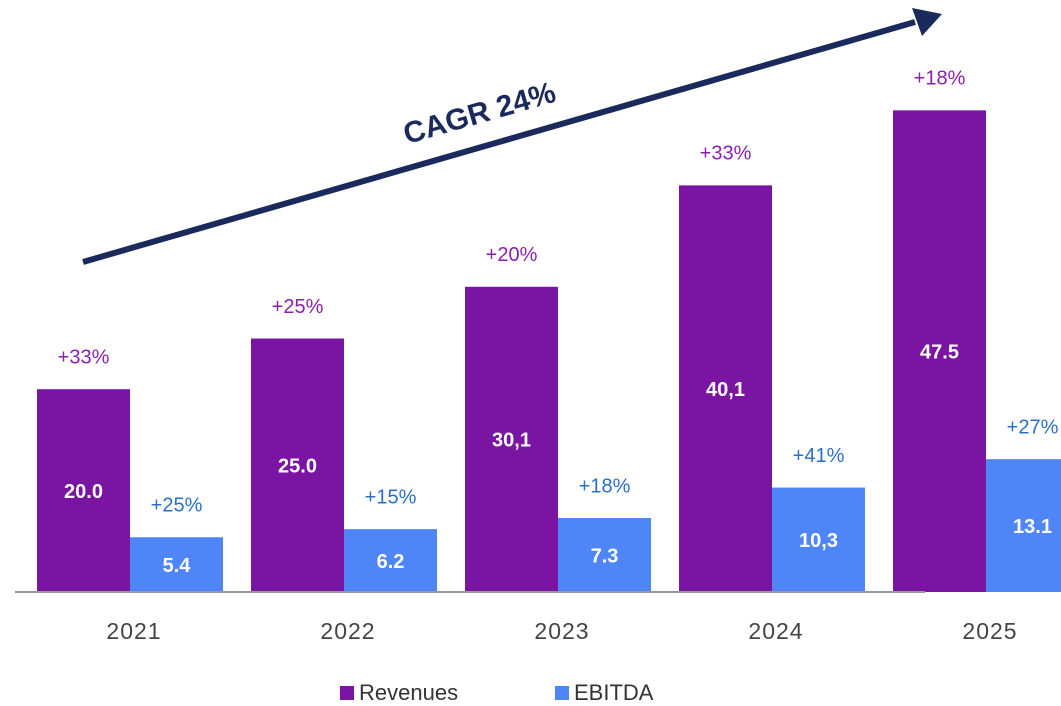  What do you see at coordinates (133, 631) in the screenshot?
I see `x-tick-label: 2021` at bounding box center [133, 631].